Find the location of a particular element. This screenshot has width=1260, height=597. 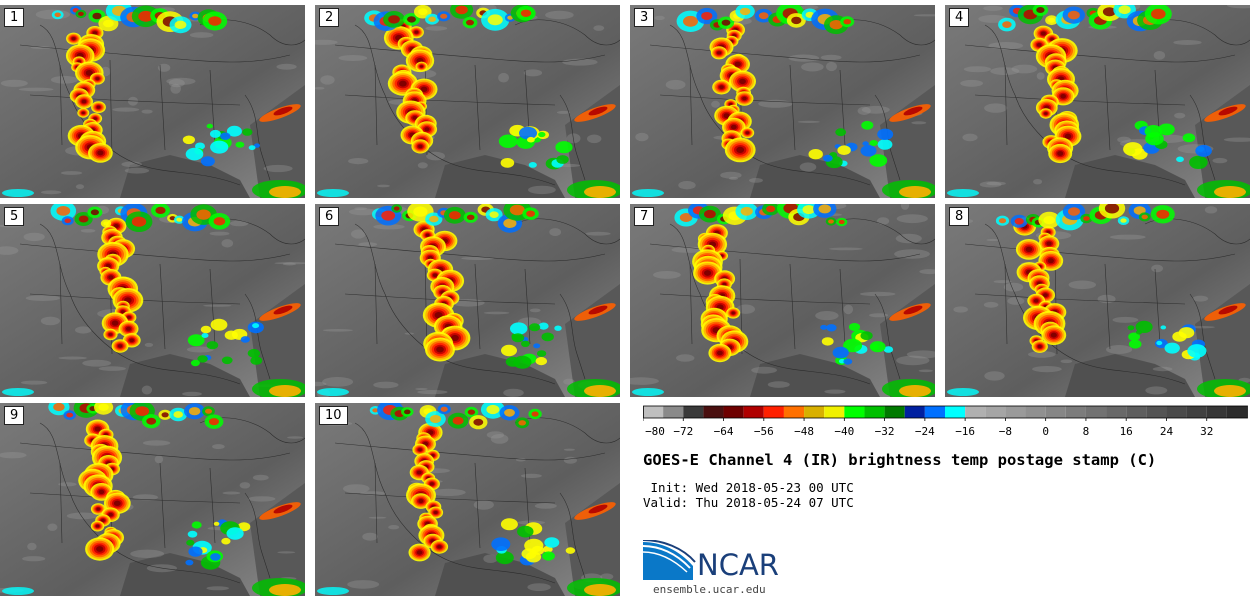

stamp-panel-9: 9 is located at coordinates (152, 499).